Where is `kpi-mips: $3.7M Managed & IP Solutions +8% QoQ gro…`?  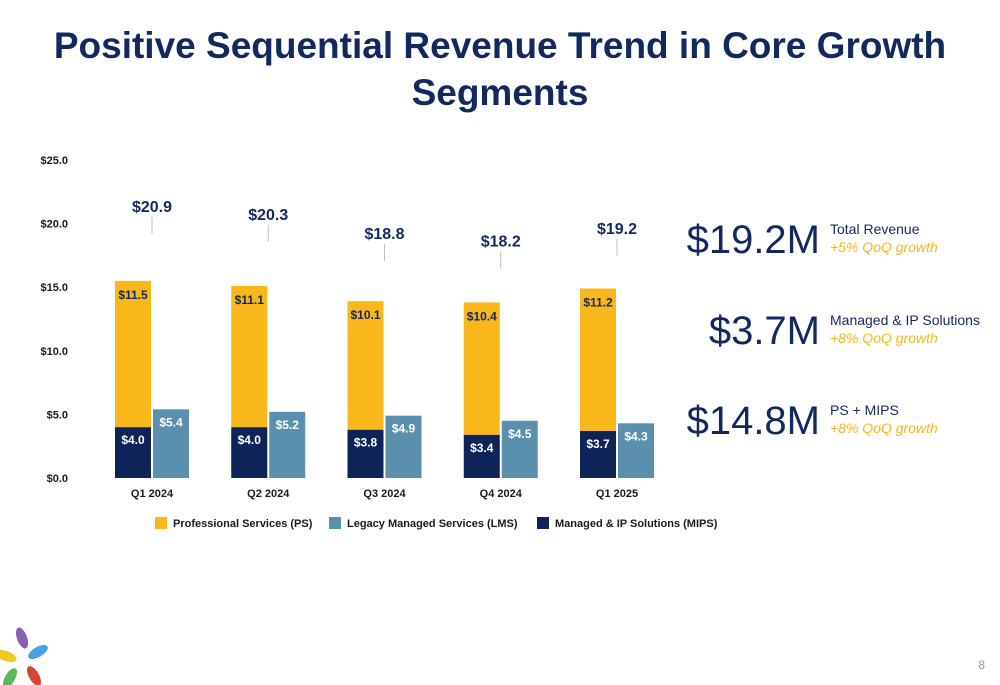
kpi-mips: $3.7M Managed & IP Solutions +8% QoQ gro… is located at coordinates (850, 334).